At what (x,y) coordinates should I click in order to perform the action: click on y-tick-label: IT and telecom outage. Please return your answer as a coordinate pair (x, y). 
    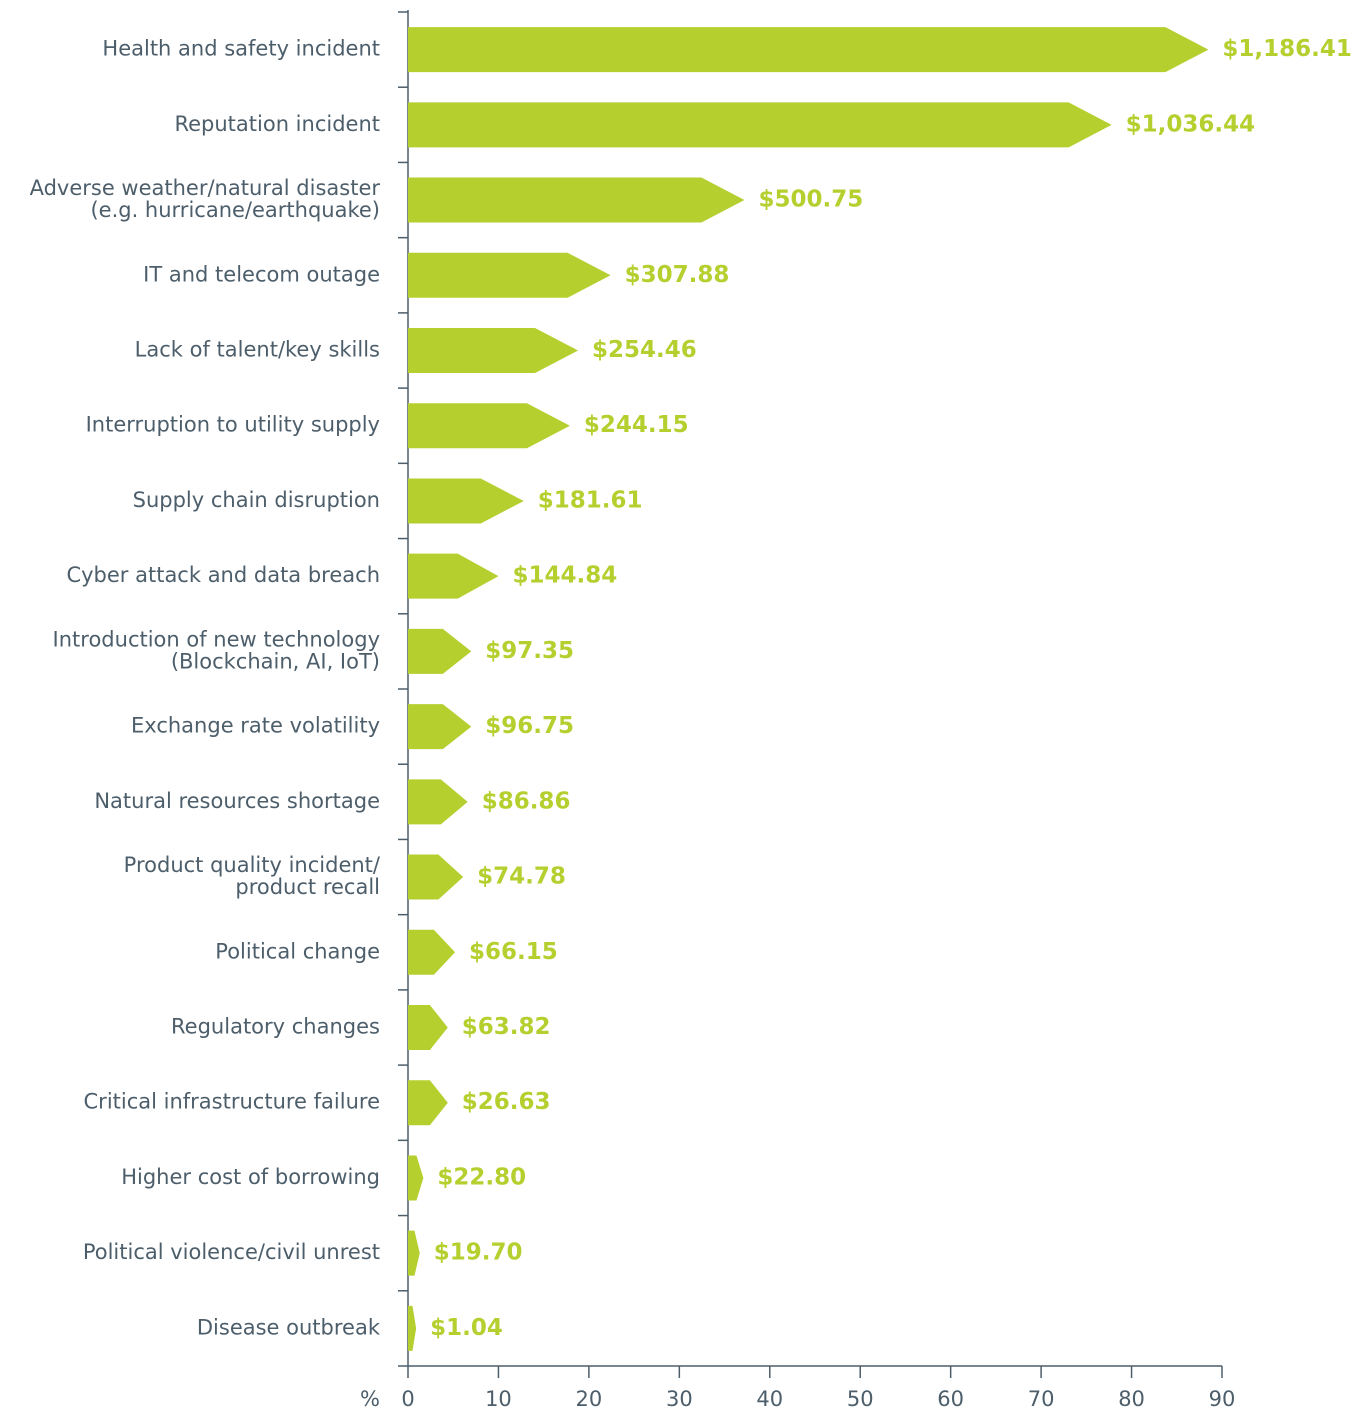
    Looking at the image, I should click on (261, 274).